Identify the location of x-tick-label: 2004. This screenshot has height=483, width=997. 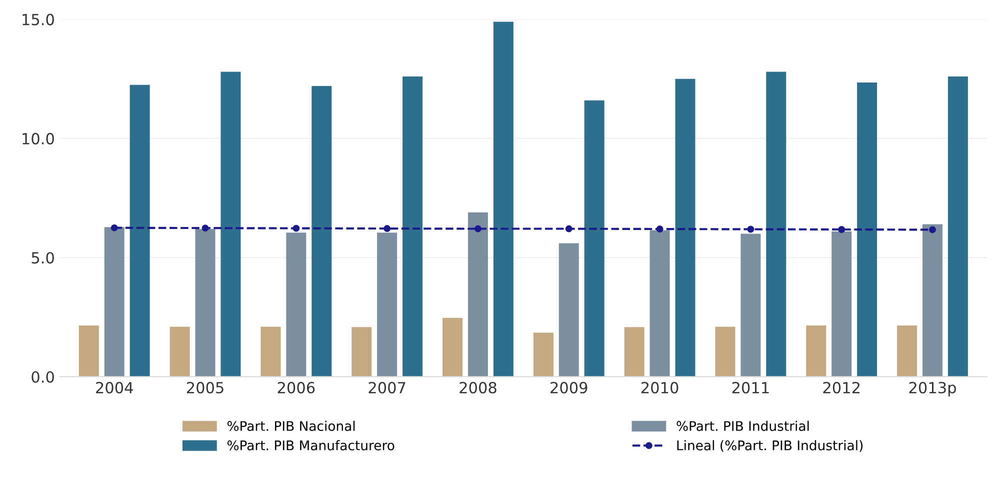
(114, 388).